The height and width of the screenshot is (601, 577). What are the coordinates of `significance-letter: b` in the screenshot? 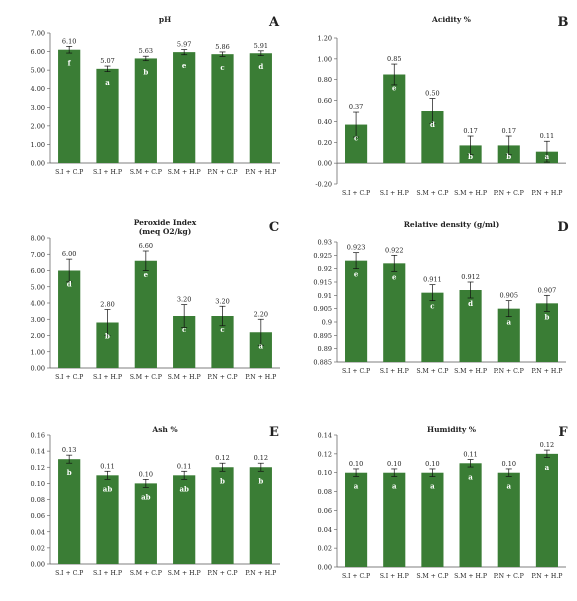 It's located at (546, 316).